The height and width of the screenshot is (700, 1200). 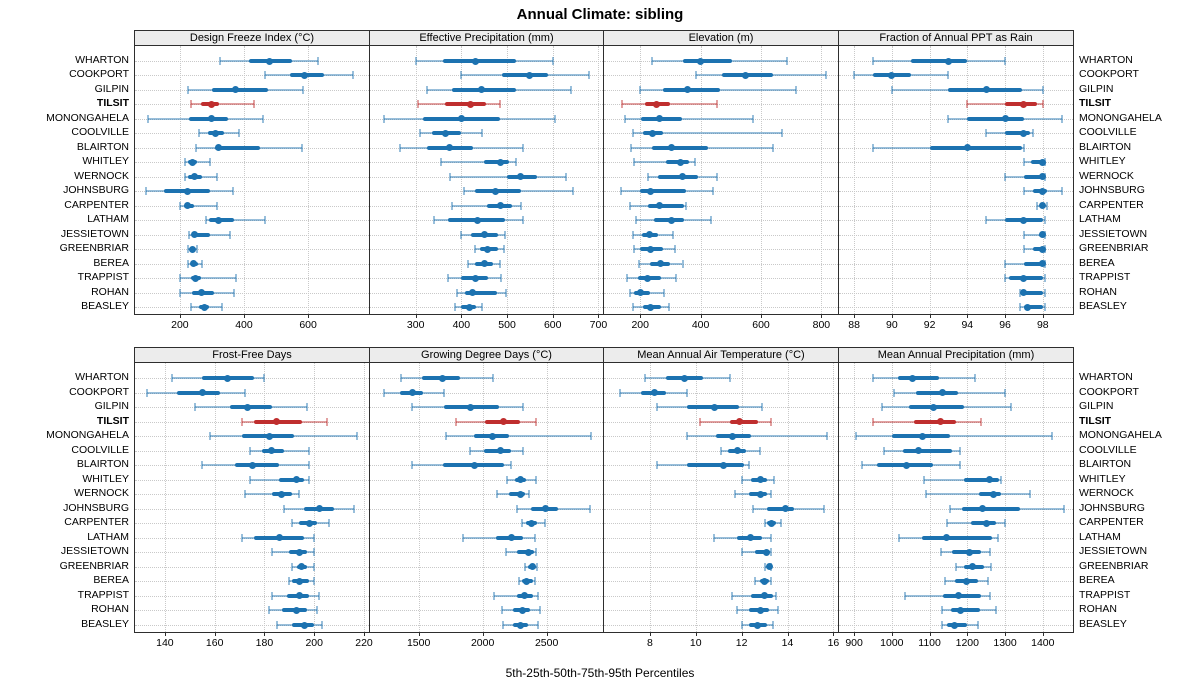 What do you see at coordinates (496, 191) in the screenshot?
I see `percentile-mark-johnsburg-median` at bounding box center [496, 191].